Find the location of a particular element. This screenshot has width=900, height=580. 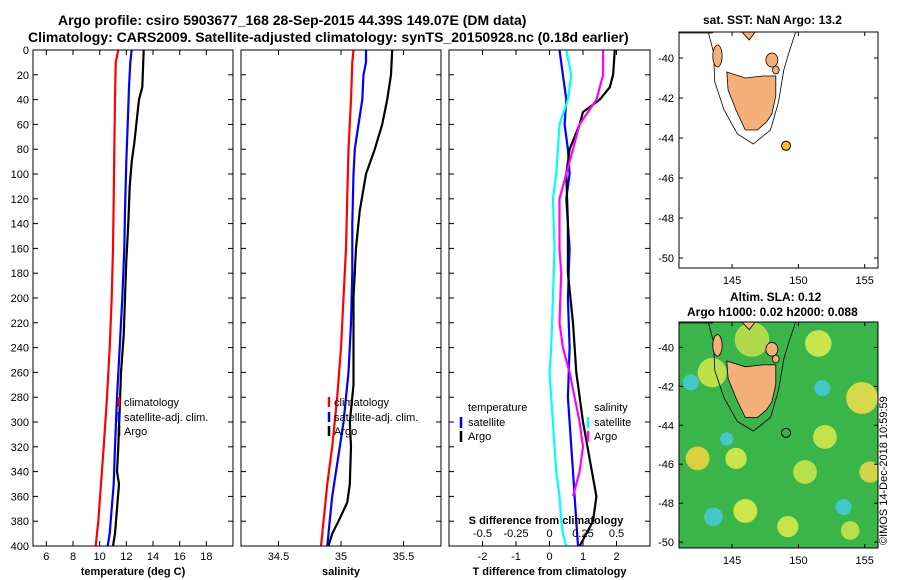

sla_map-mainland is located at coordinates (717, 326).